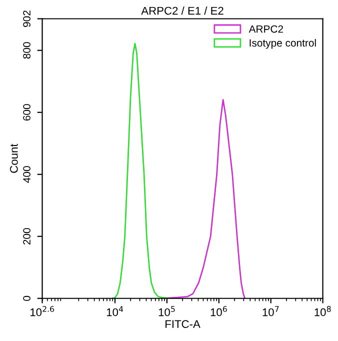  Describe the element at coordinates (26, 236) in the screenshot. I see `y-tick-label: 200` at that location.